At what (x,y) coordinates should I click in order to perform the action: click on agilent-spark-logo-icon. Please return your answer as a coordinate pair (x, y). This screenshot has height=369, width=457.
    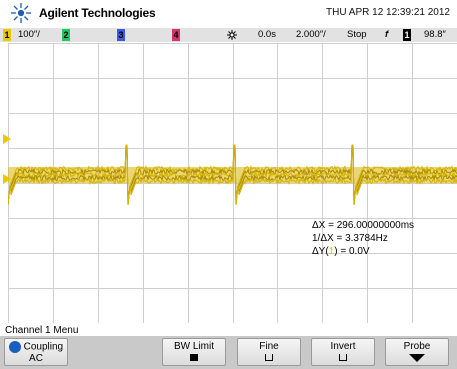
    Looking at the image, I should click on (21, 13).